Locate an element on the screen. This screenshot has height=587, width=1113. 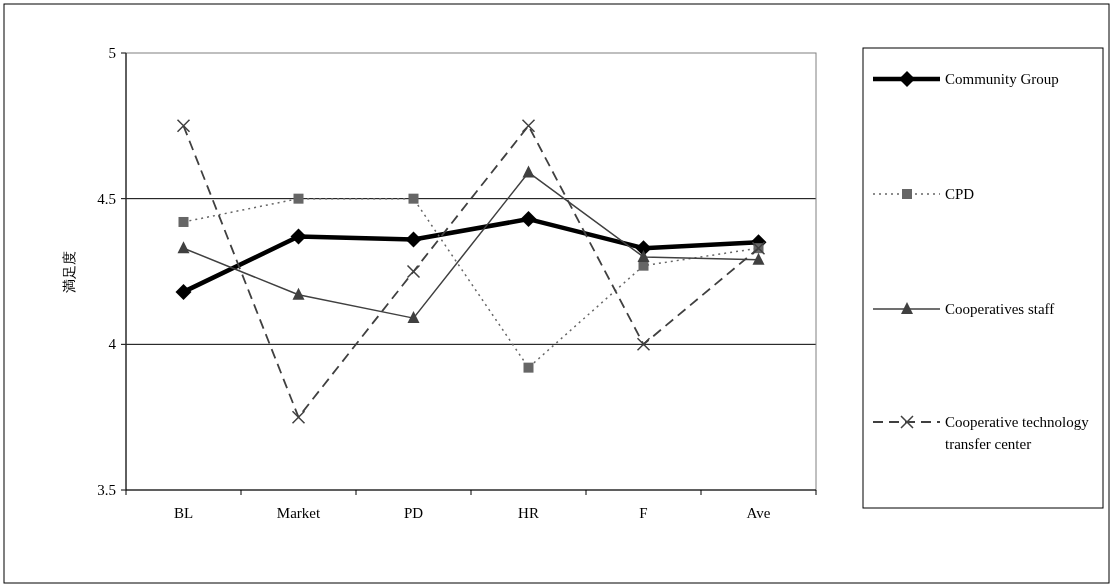
y-tick-label: 5 is located at coordinates (112, 53).